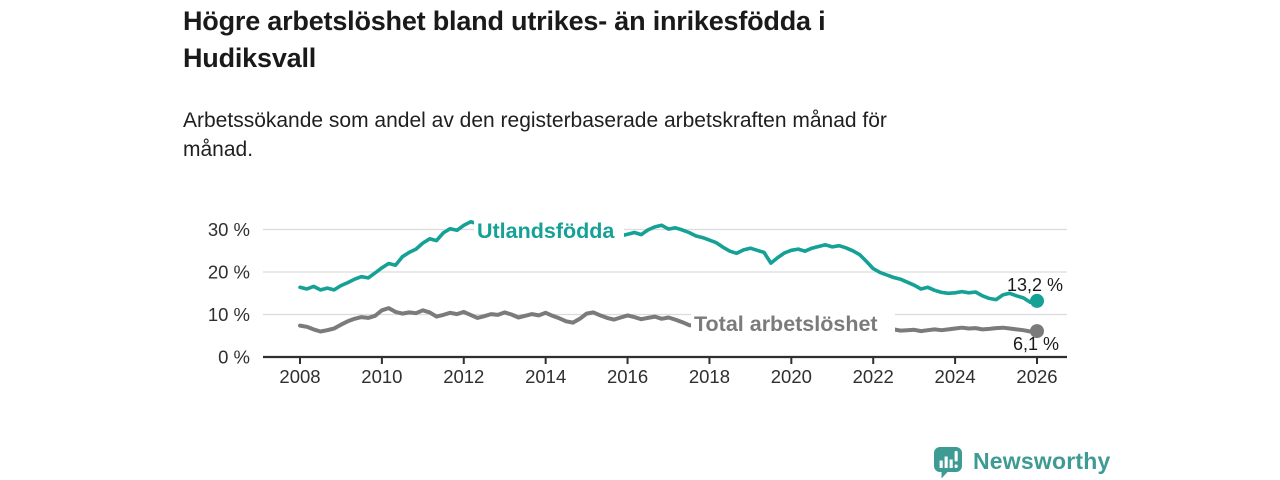 The image size is (1280, 480). Describe the element at coordinates (1037, 331) in the screenshot. I see `endpoint-dot-total` at that location.